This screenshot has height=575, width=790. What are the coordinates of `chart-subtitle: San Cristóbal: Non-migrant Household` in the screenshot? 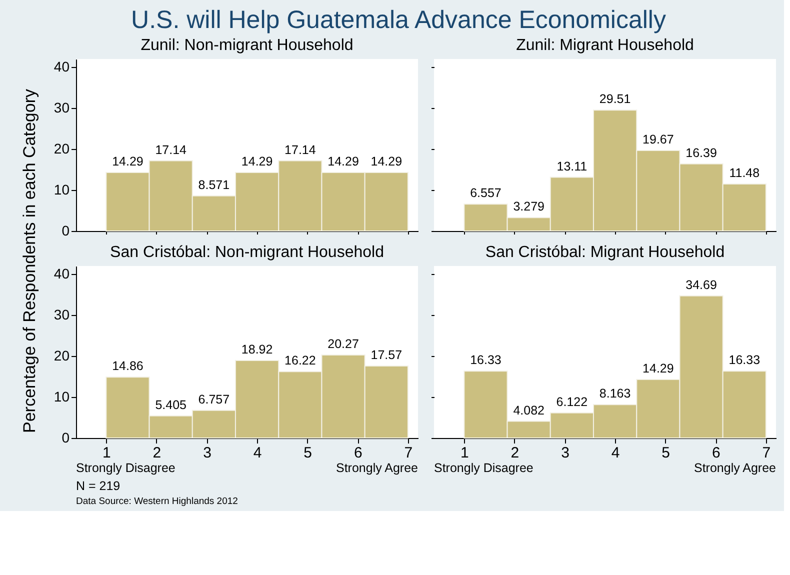 It's located at (247, 252).